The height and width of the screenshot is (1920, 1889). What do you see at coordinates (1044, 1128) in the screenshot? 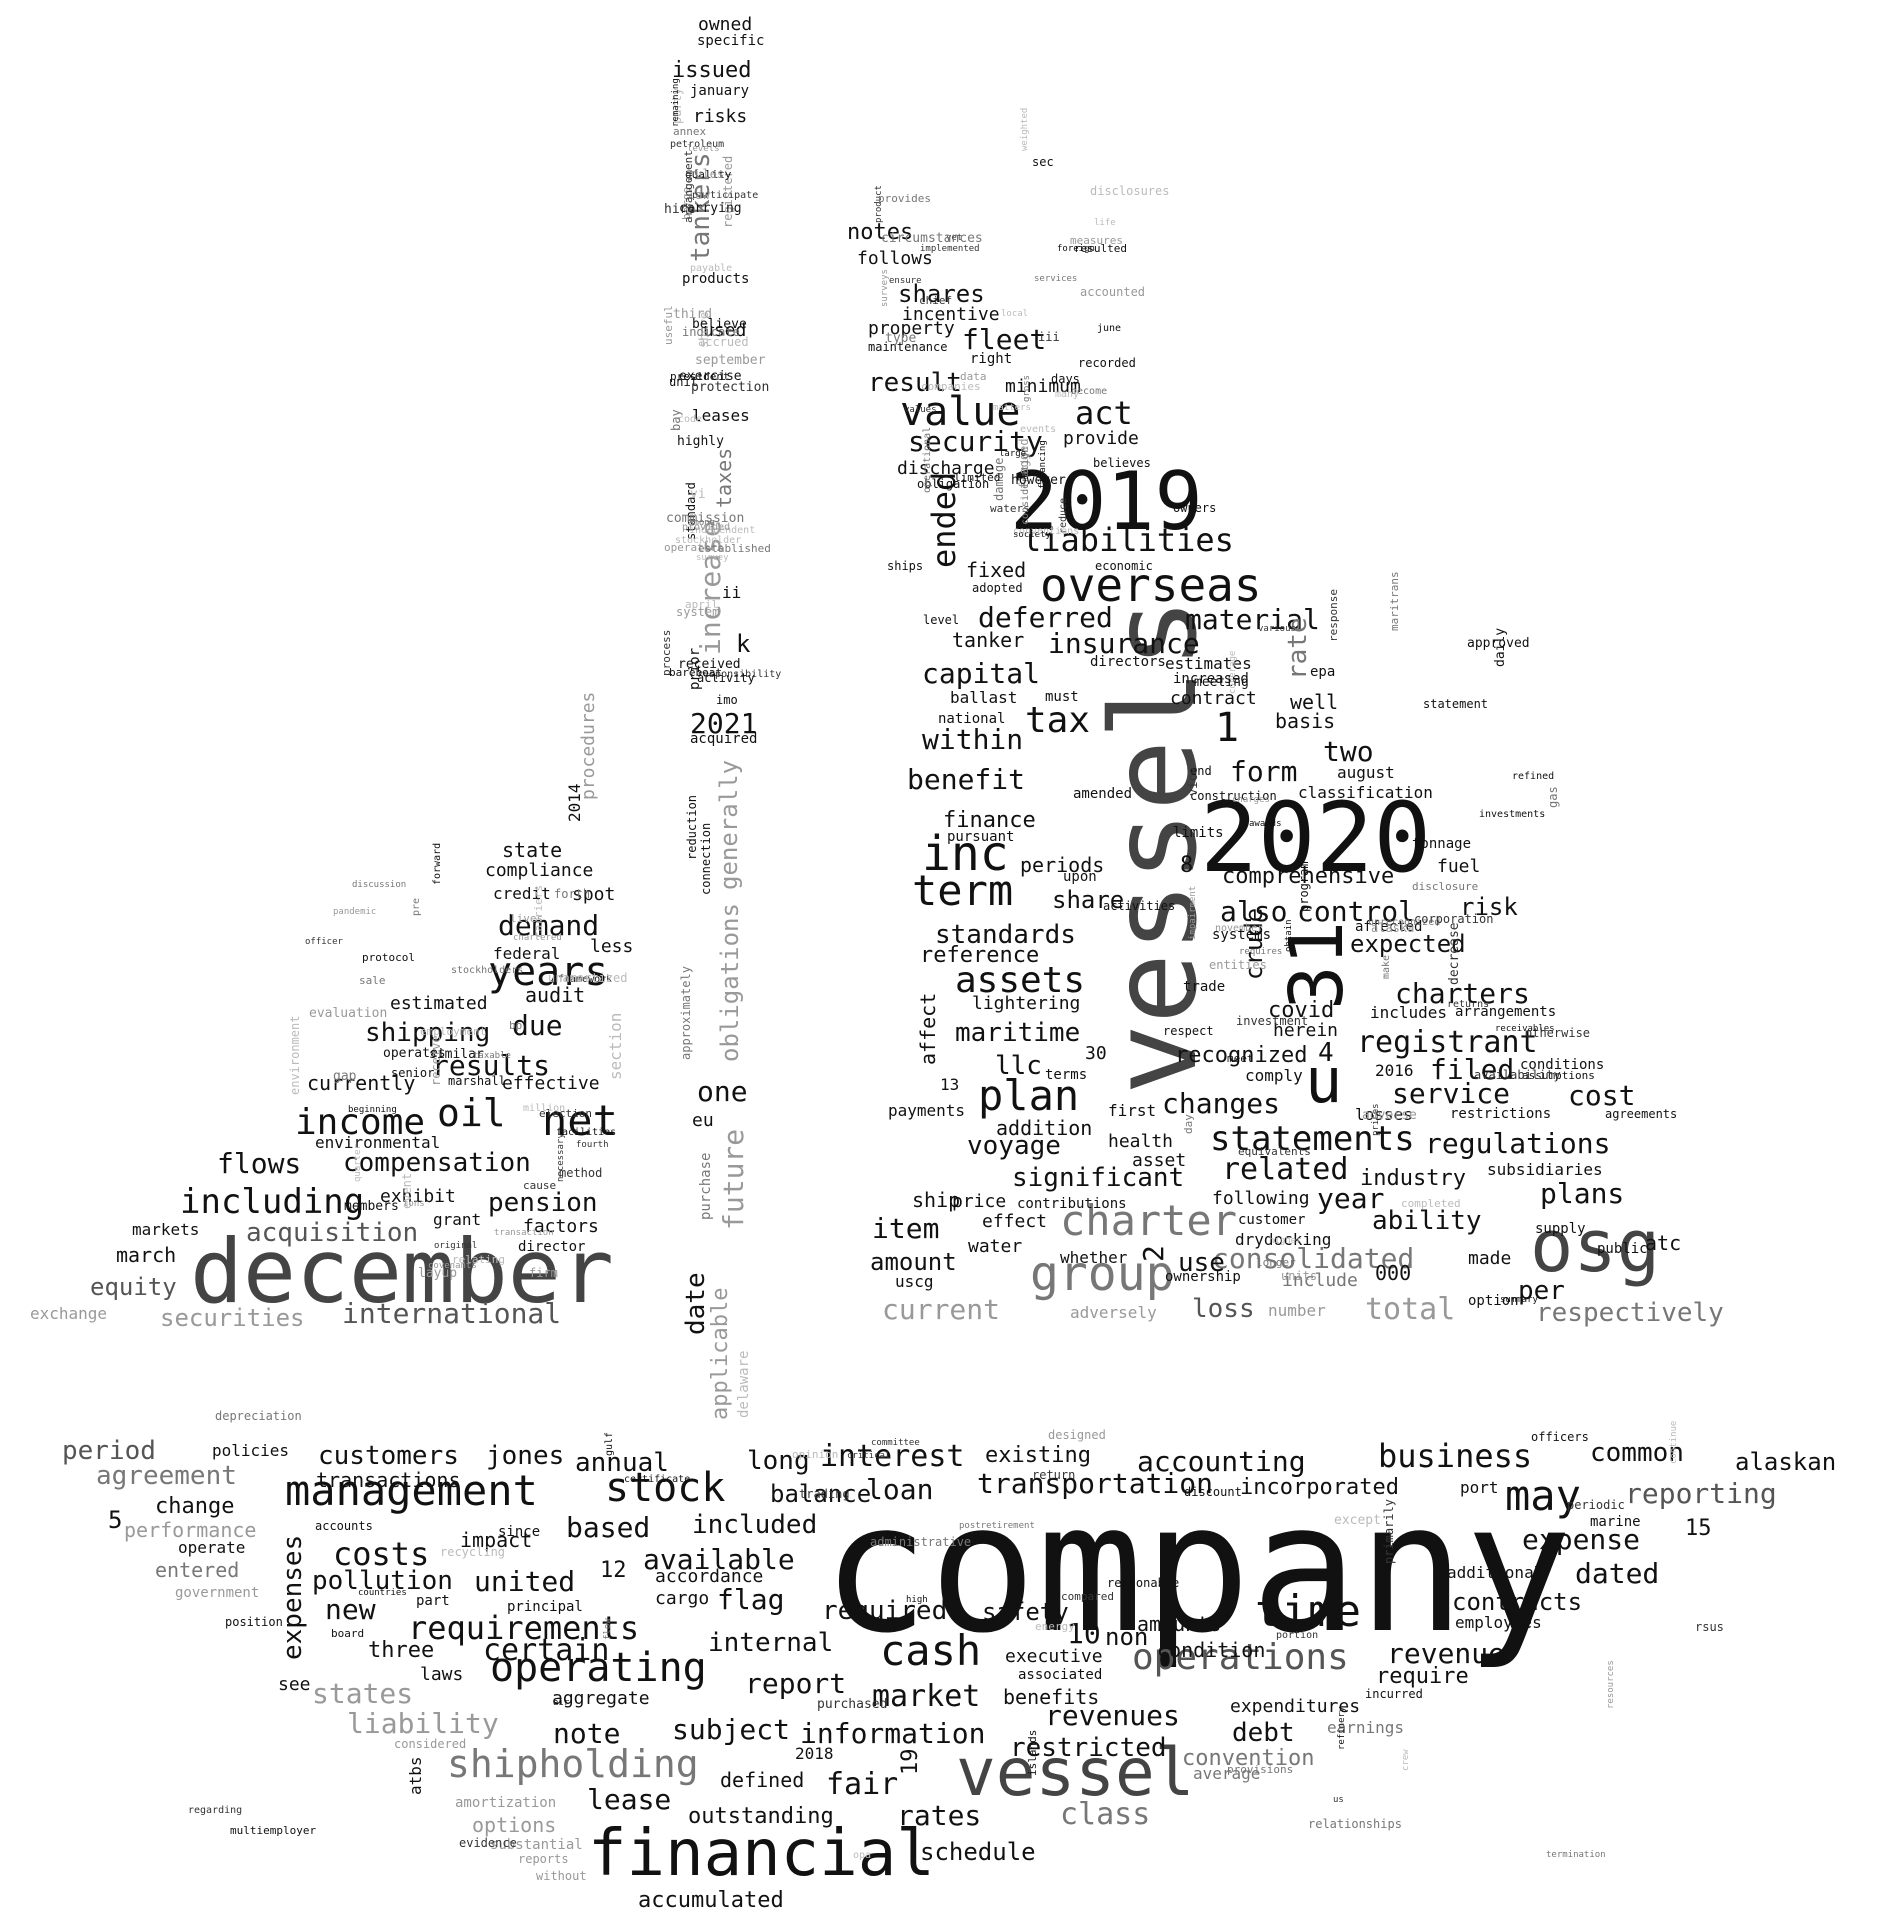
I see `word-addition: addition` at bounding box center [1044, 1128].